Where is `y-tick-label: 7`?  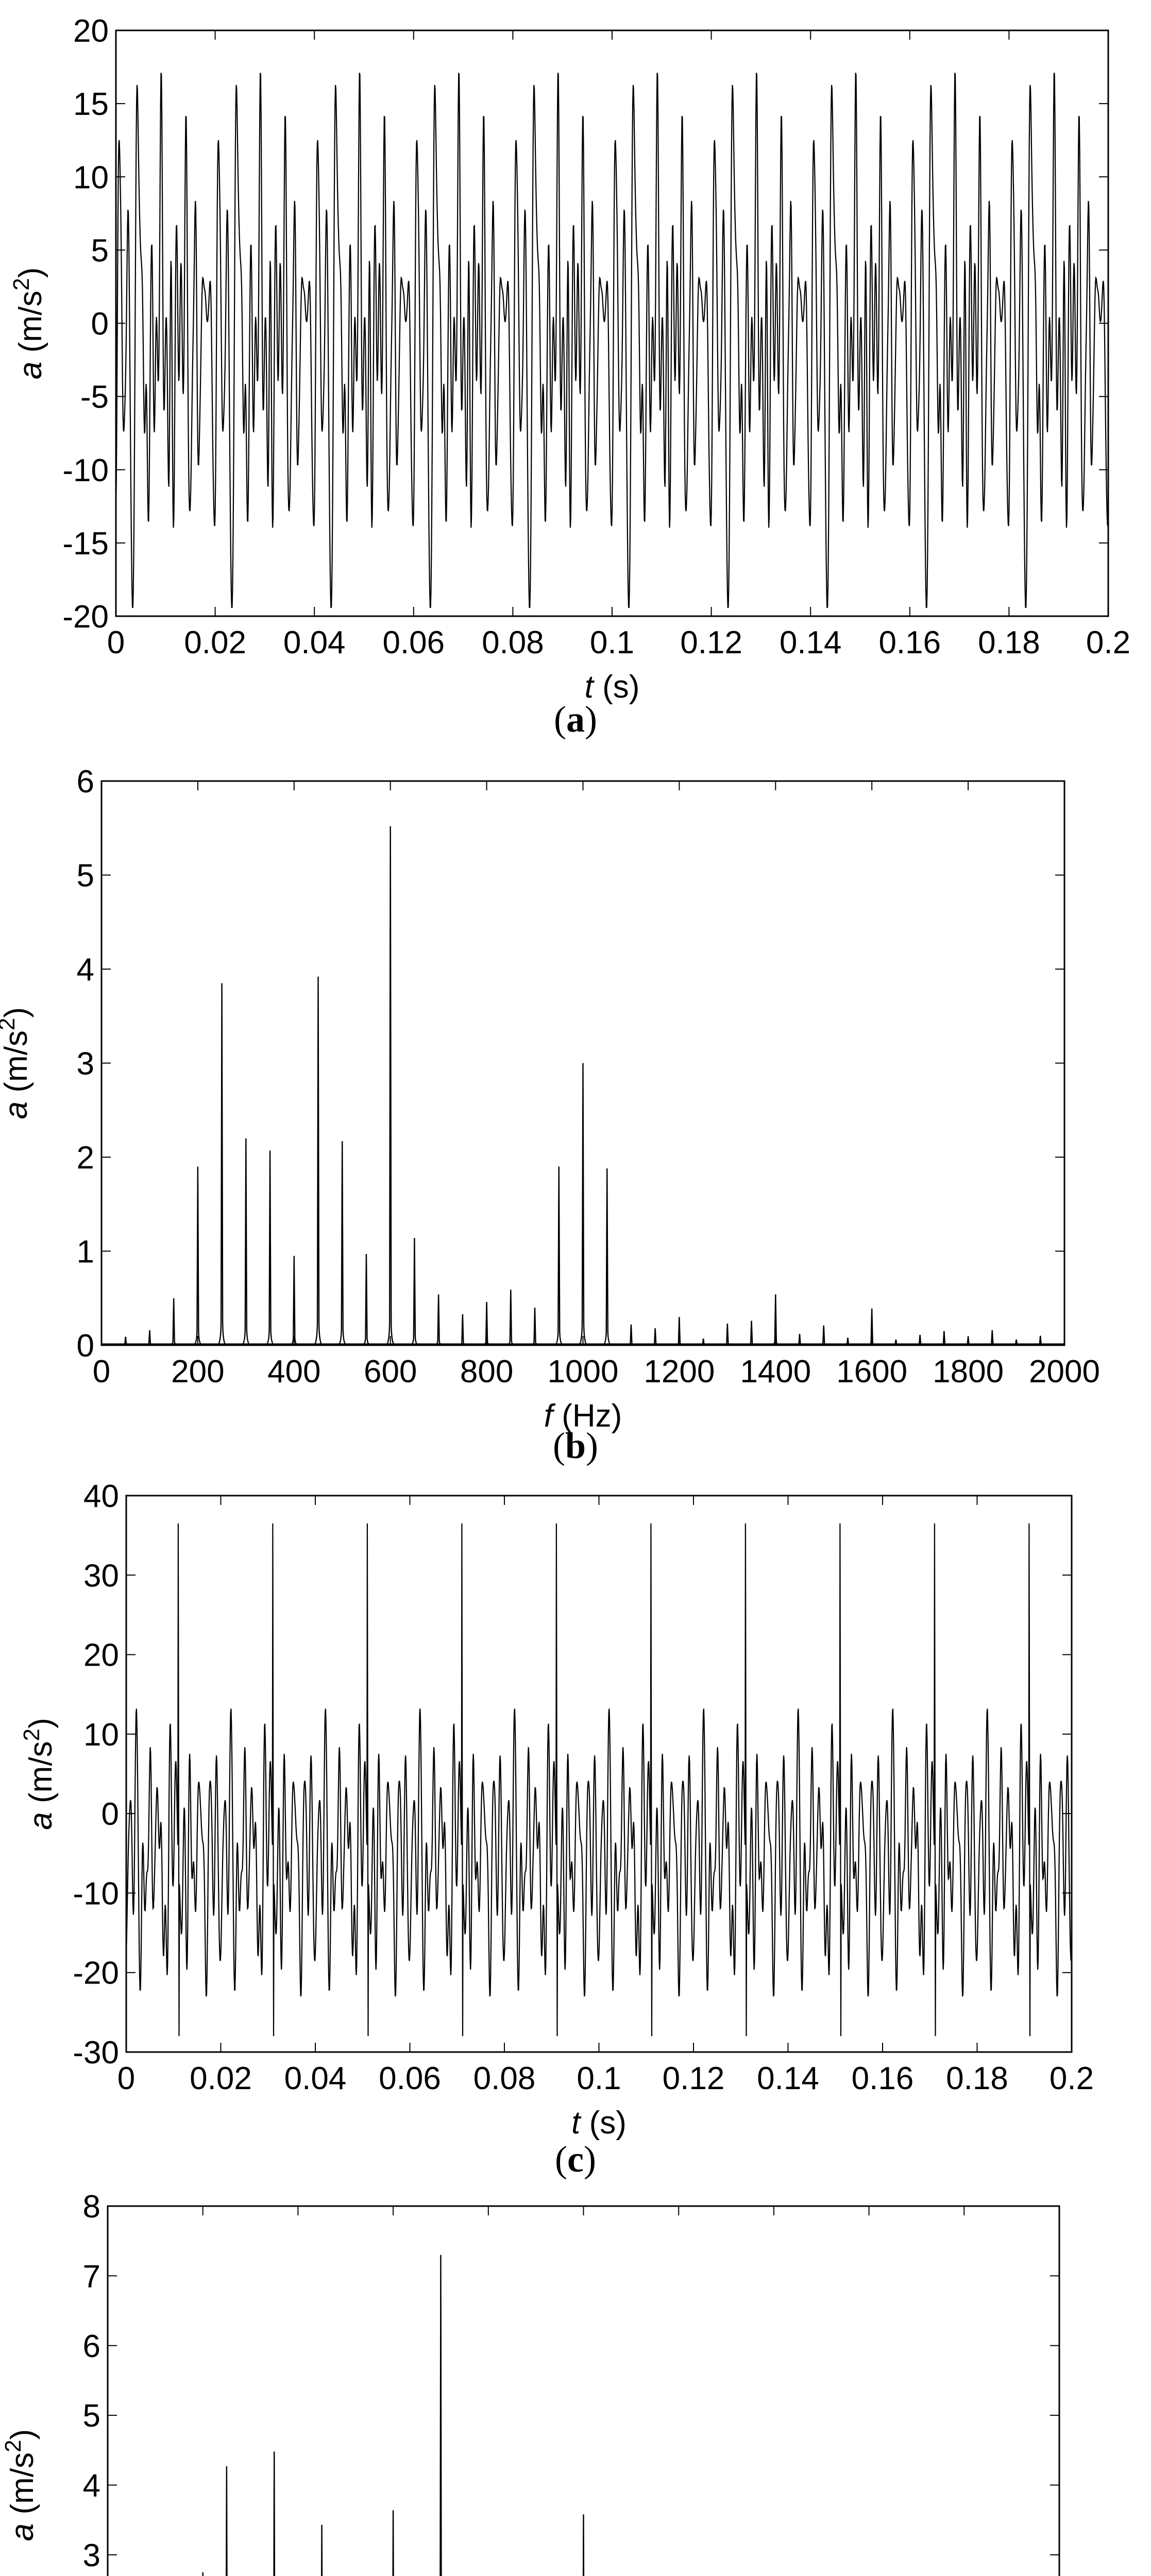
y-tick-label: 7 is located at coordinates (91, 2276).